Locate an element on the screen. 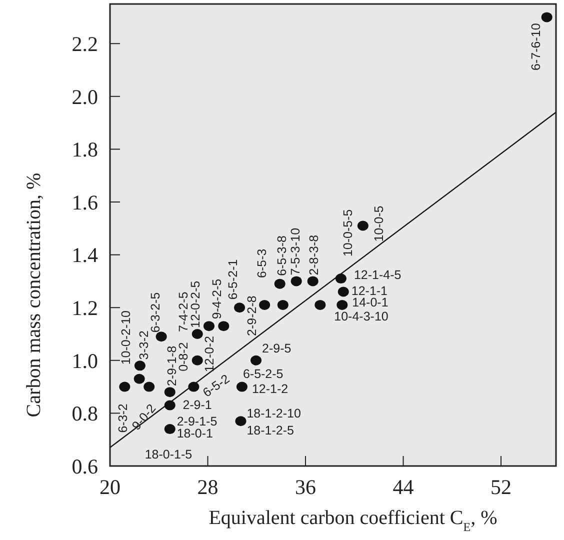  annotation: 2-8-3-8 is located at coordinates (314, 255).